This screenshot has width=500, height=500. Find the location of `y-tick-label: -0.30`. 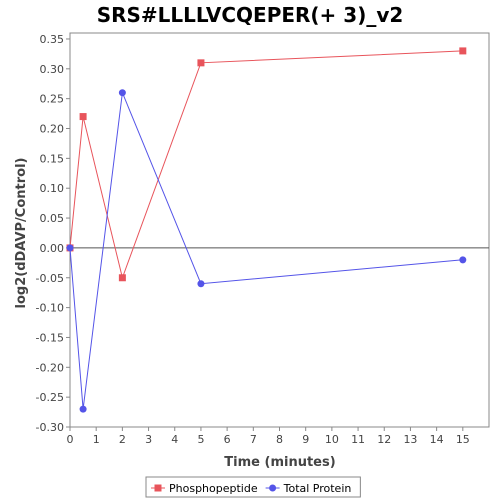

y-tick-label: -0.30 is located at coordinates (50, 427).